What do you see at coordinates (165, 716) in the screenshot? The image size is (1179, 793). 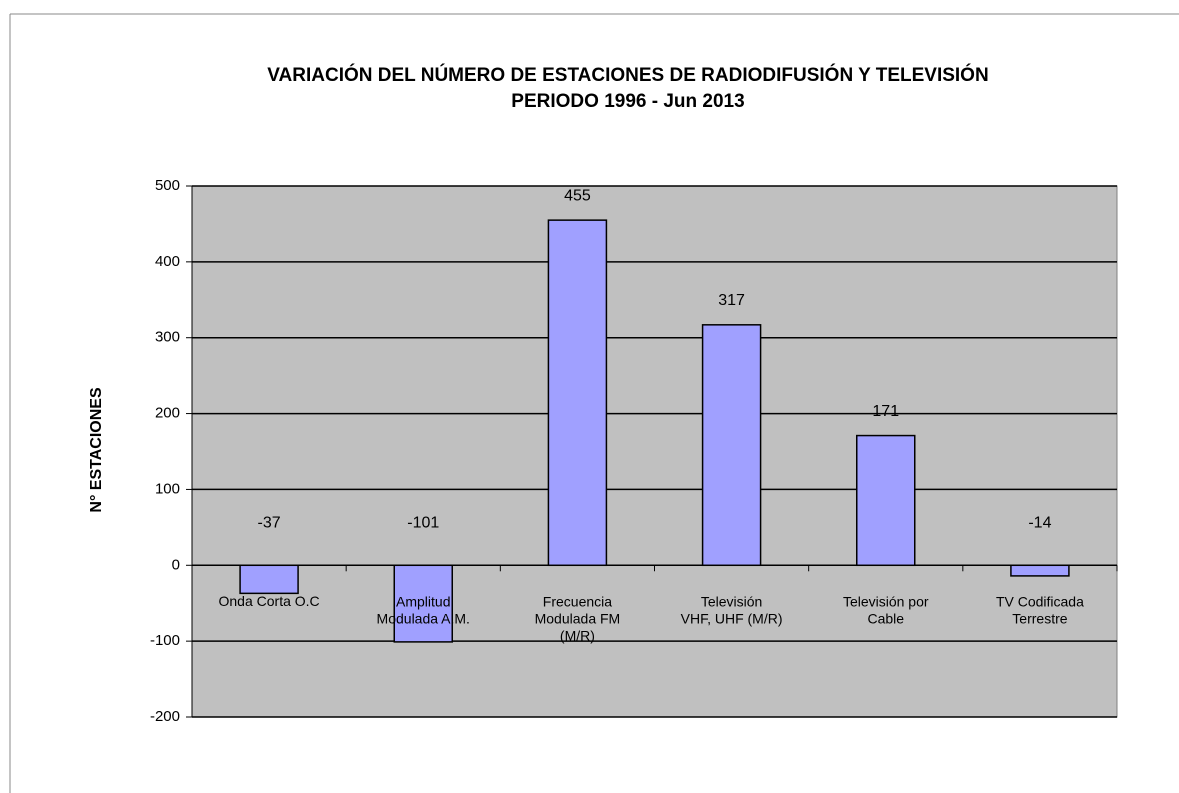 I see `y-tick-label: -200` at bounding box center [165, 716].